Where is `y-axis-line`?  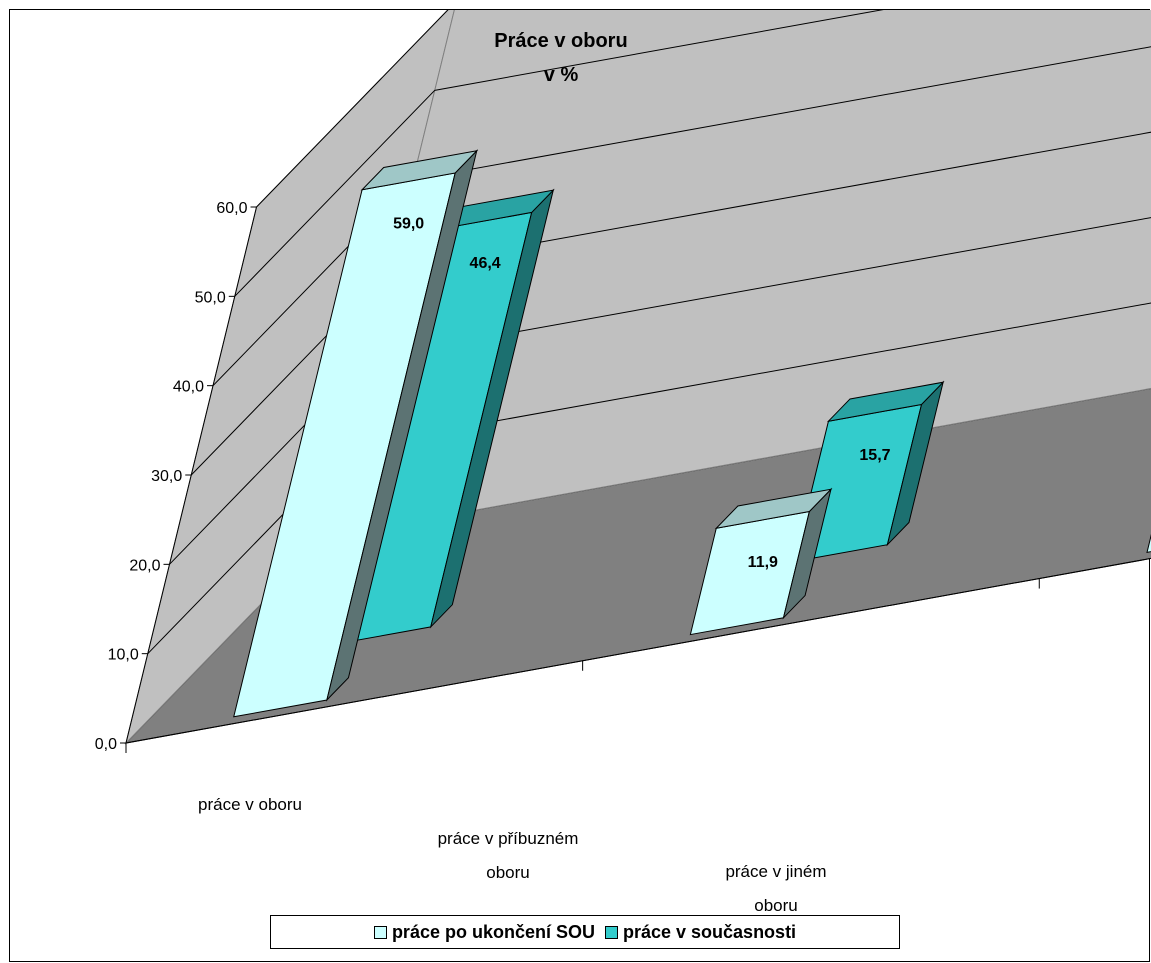
y-axis-line is located at coordinates (191, 475).